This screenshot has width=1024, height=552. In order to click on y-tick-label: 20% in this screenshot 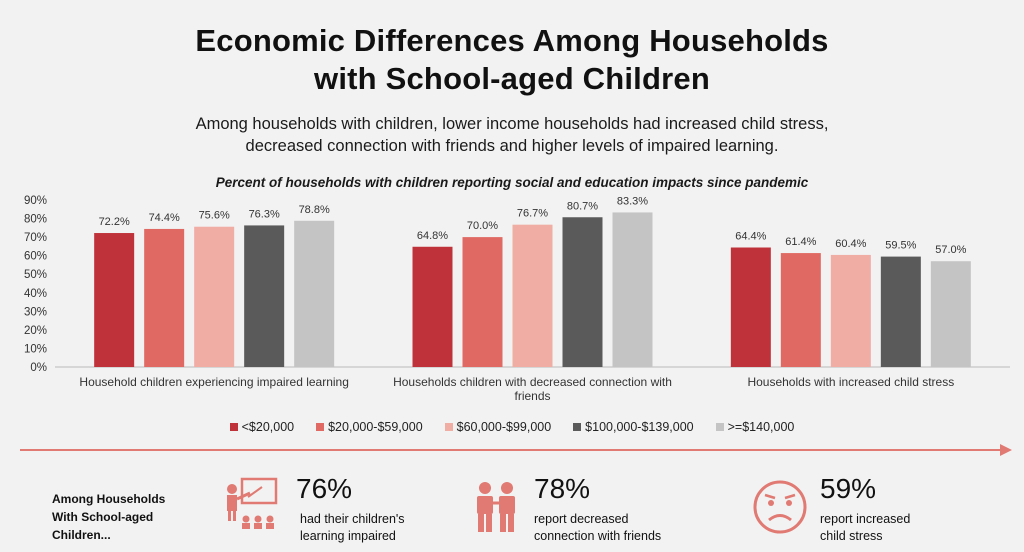, I will do `click(35, 331)`.